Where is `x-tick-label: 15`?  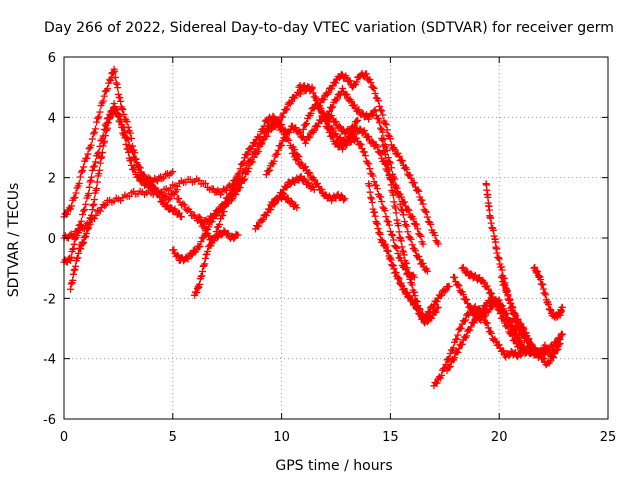 x-tick-label: 15 is located at coordinates (390, 437).